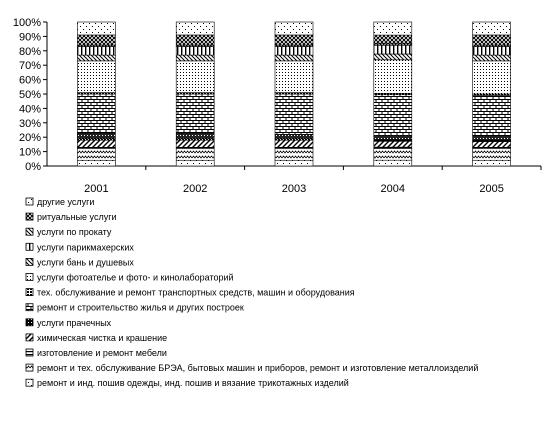 This screenshot has width=545, height=426. I want to click on y-tick-label: 70%, so click(30, 66).